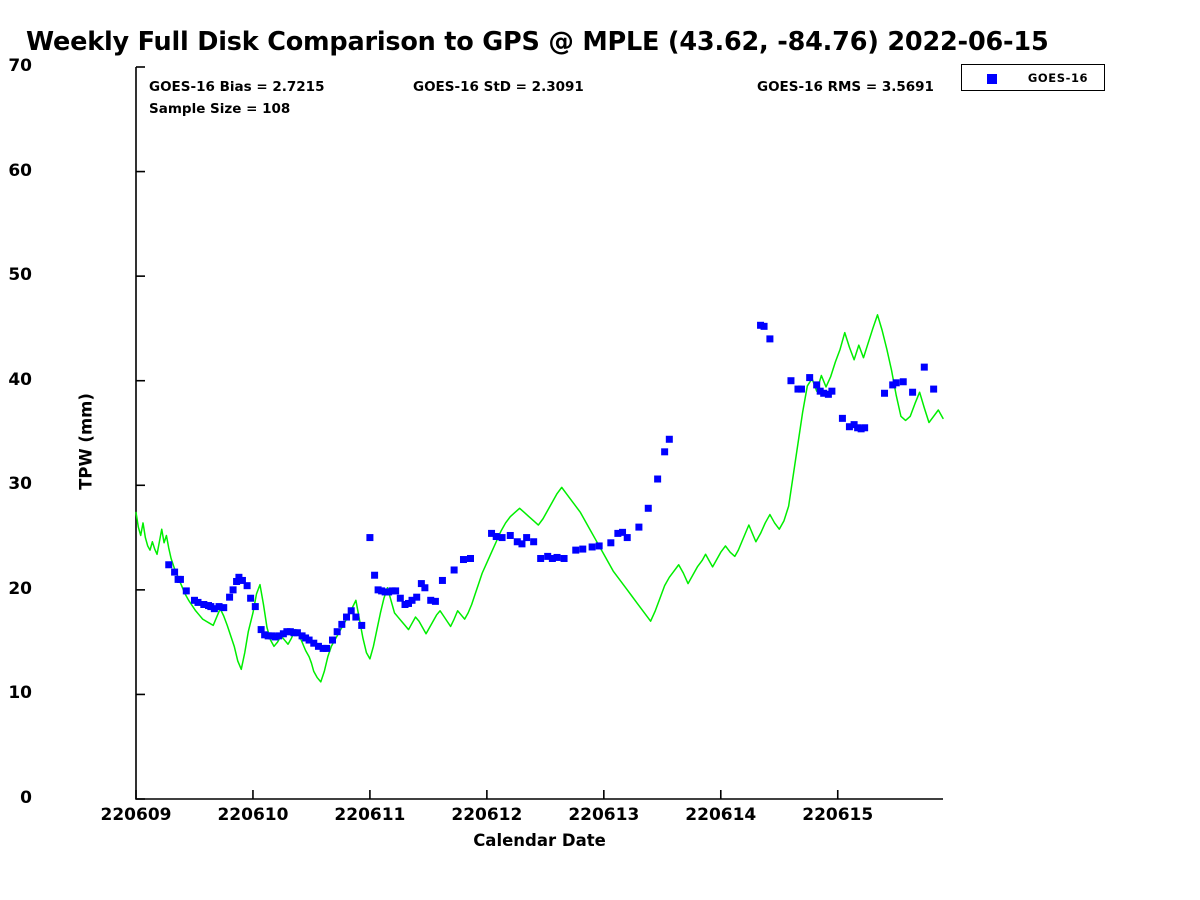  I want to click on stat-rms: GOES-16 RMS = 3.5691, so click(845, 87).